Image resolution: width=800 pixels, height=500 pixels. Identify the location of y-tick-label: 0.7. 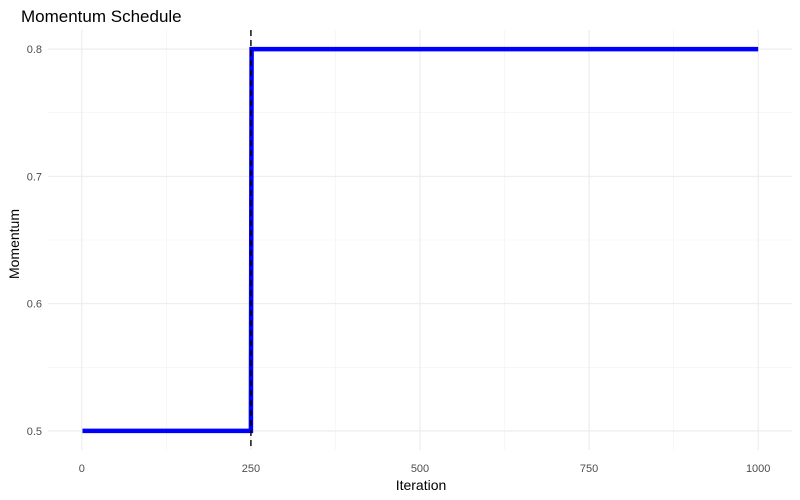
(34, 177).